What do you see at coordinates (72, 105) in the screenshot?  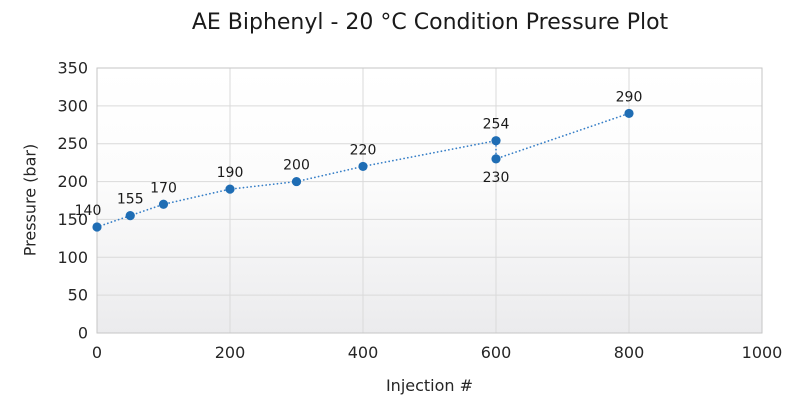 I see `y-tick-label: 300` at bounding box center [72, 105].